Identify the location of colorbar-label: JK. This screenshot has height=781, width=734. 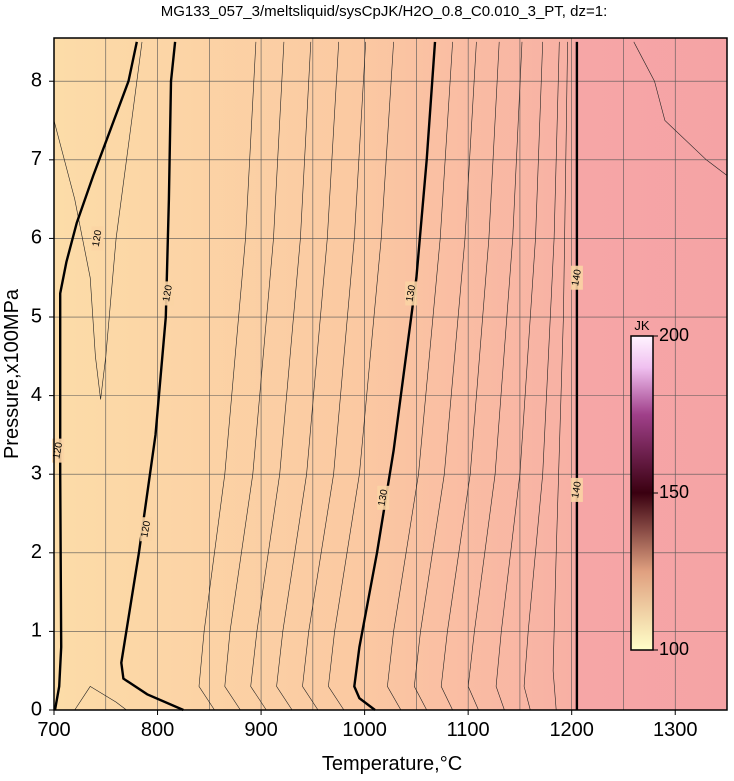
(642, 325).